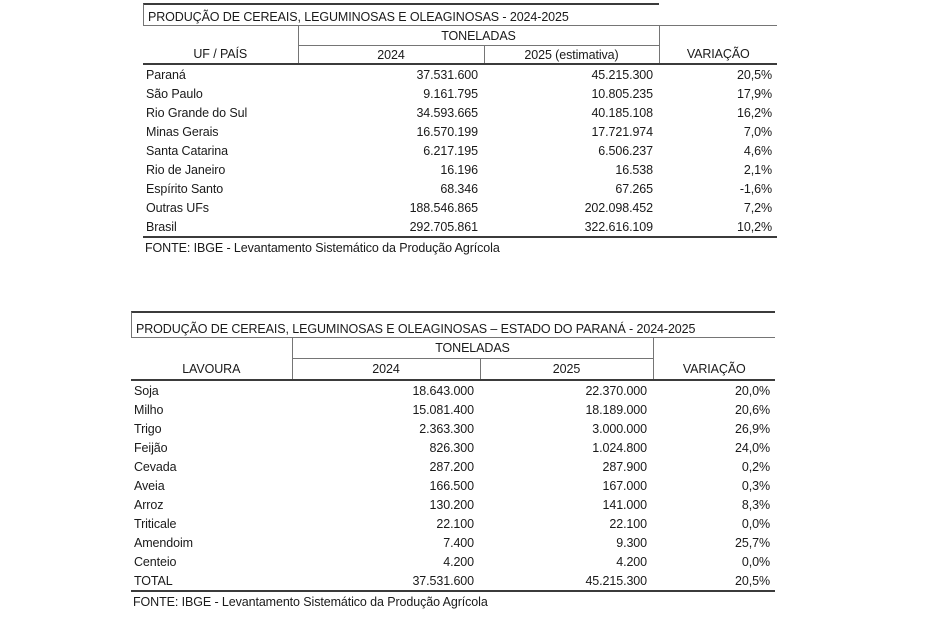 The width and height of the screenshot is (935, 623). Describe the element at coordinates (572, 55) in the screenshot. I see `table1-col-2025: 2025 (estimativa)` at that location.